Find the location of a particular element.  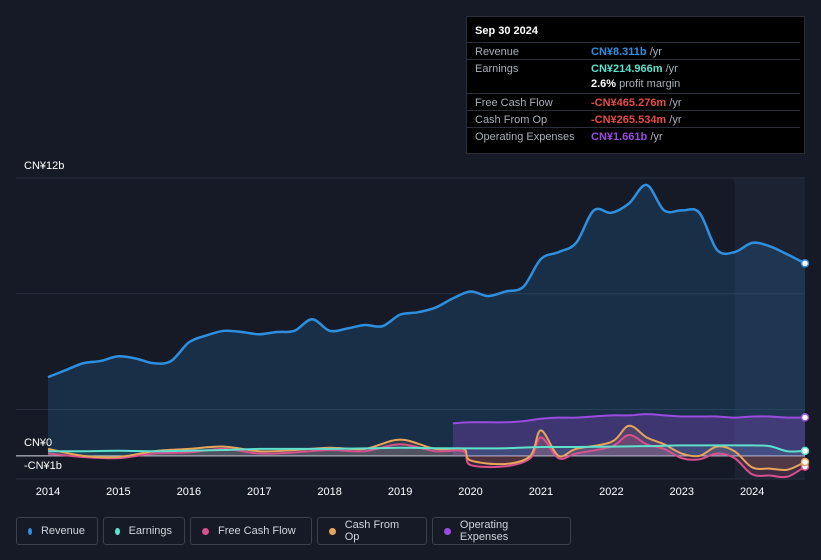

legend-label: Cash From Op is located at coordinates (372, 531).